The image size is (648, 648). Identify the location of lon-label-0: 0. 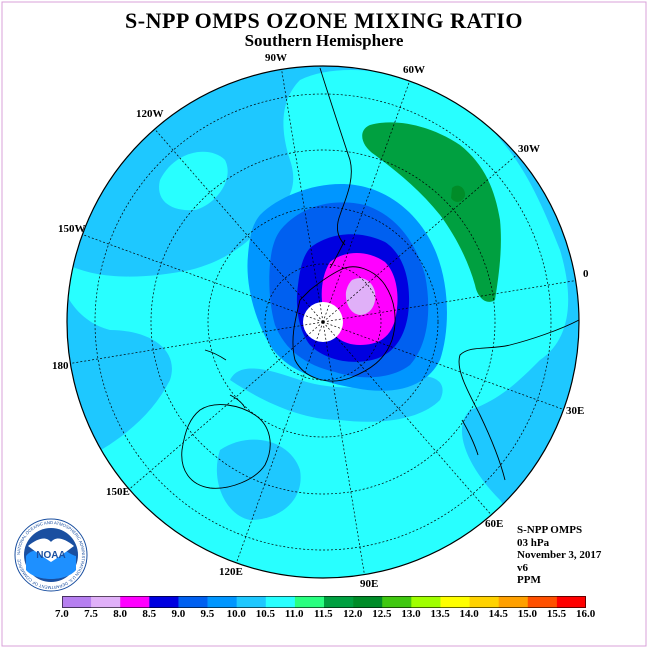
(586, 274).